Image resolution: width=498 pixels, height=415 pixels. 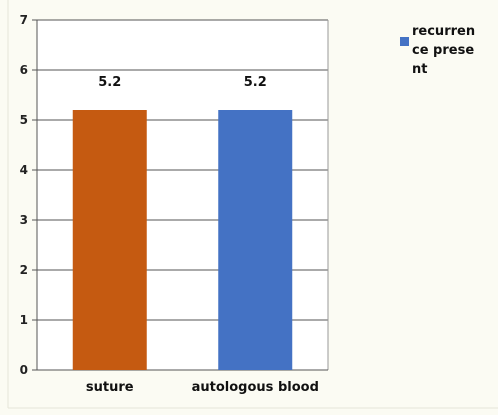 What do you see at coordinates (24, 170) in the screenshot?
I see `y-tick-label: 4` at bounding box center [24, 170].